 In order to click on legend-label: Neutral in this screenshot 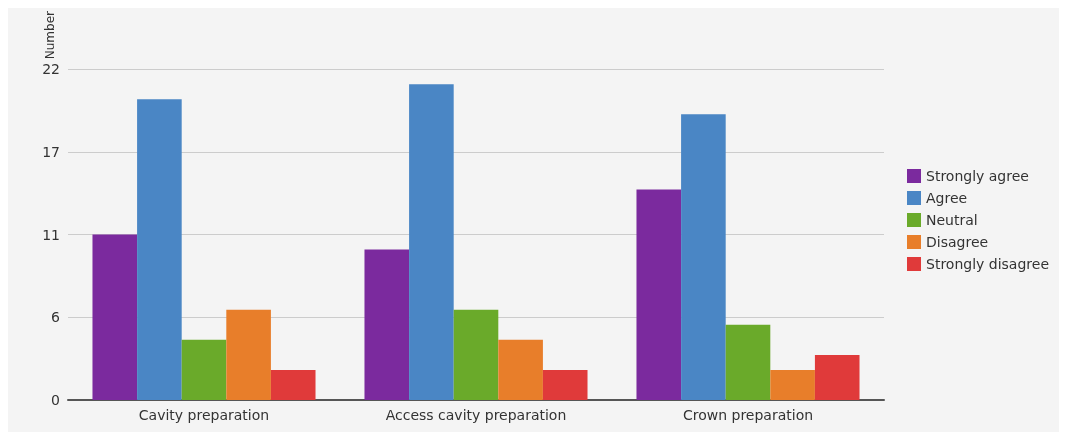, I will do `click(952, 220)`.